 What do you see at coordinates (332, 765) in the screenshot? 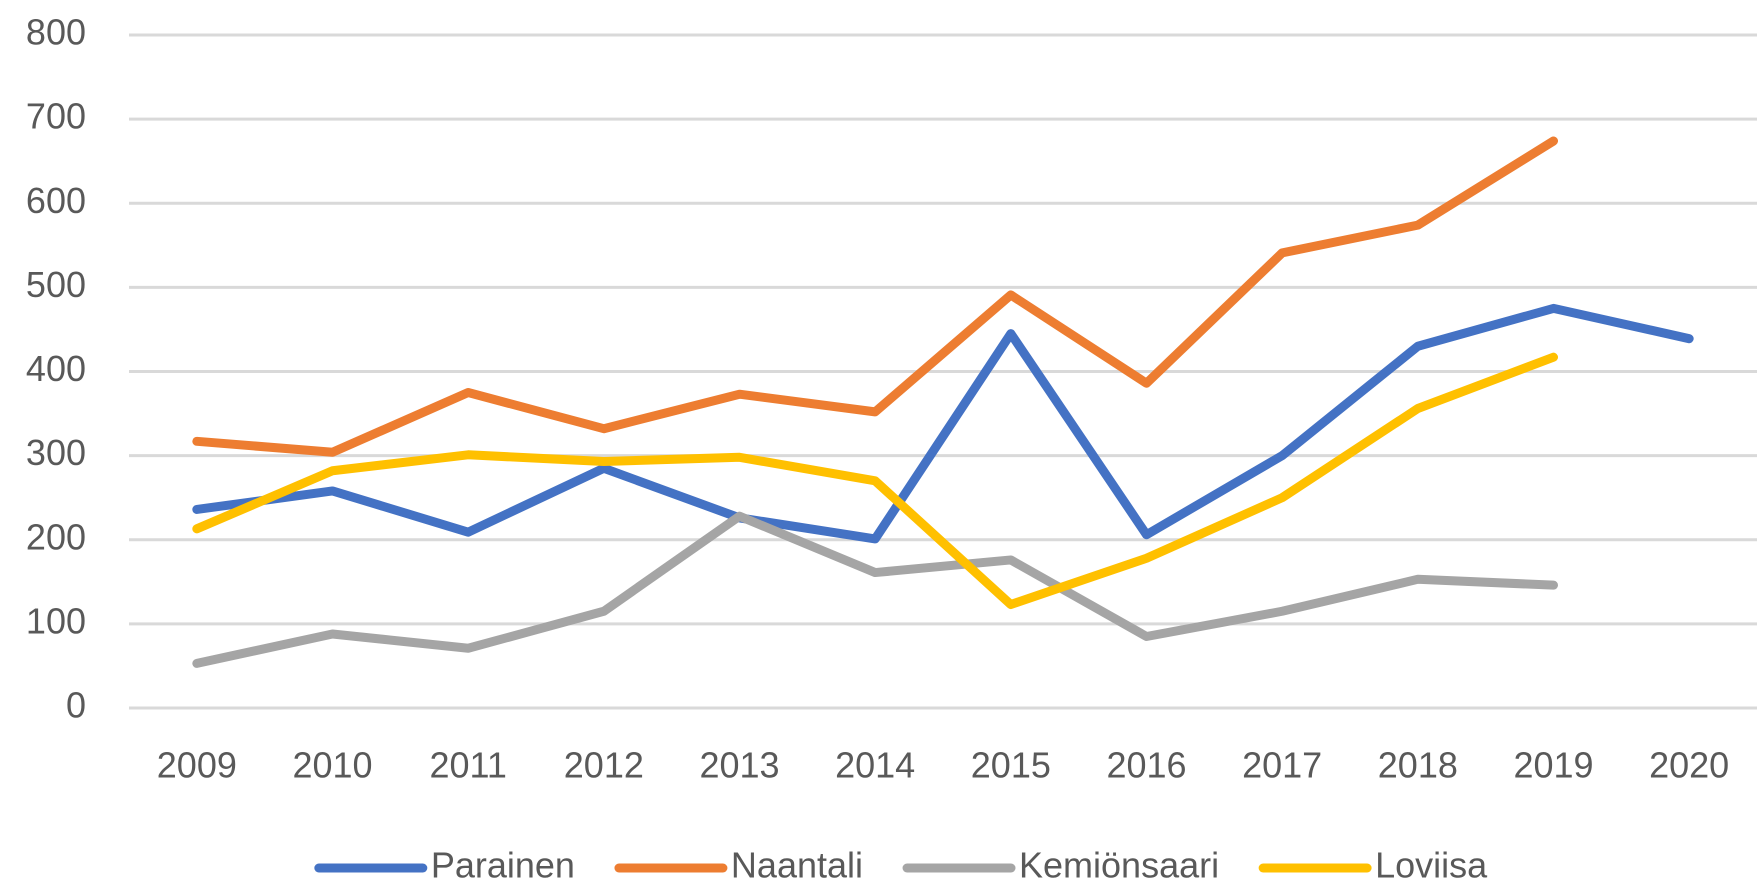
I see `x-tick-label: 2010` at bounding box center [332, 765].